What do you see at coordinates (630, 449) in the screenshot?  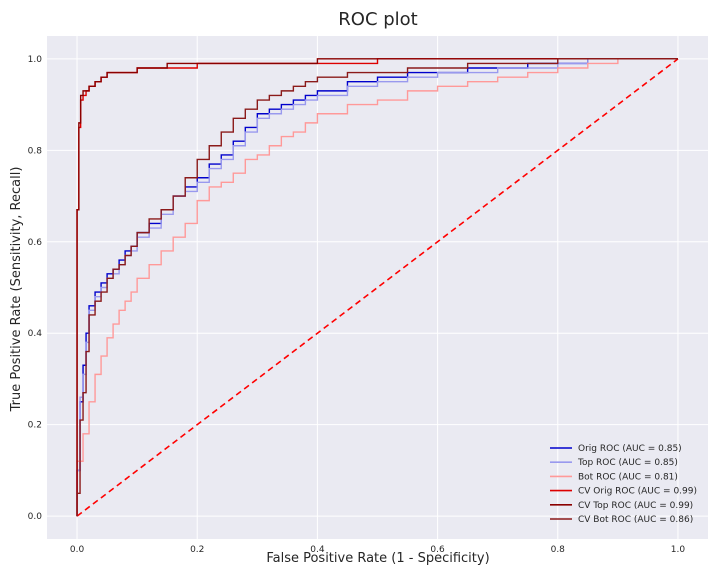 I see `legend-label: Orig ROC (AUC = 0.85)` at bounding box center [630, 449].